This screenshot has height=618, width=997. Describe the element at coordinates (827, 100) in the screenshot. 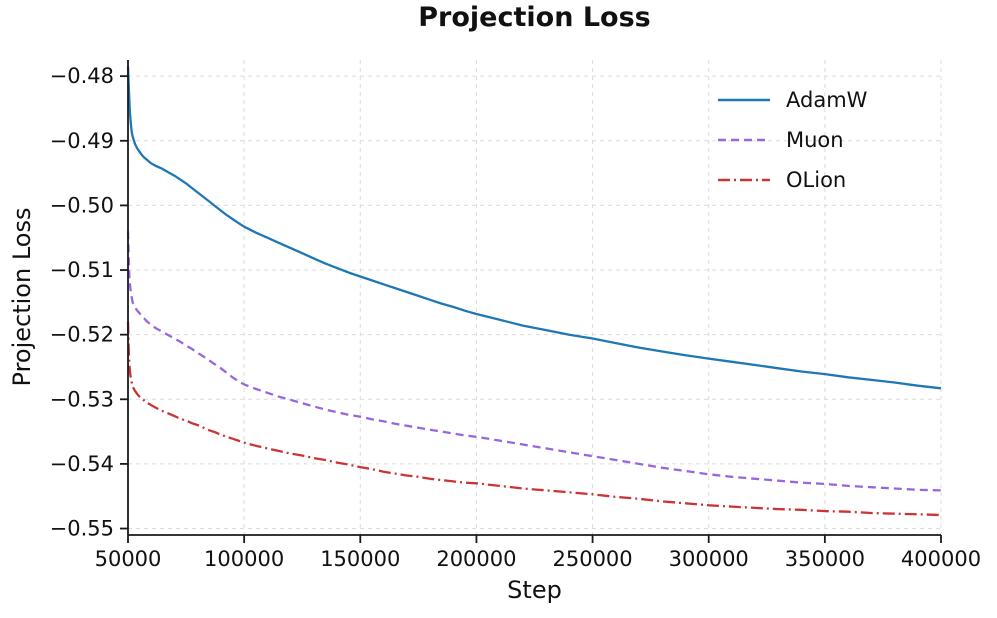

I see `legend-label: AdamW` at that location.